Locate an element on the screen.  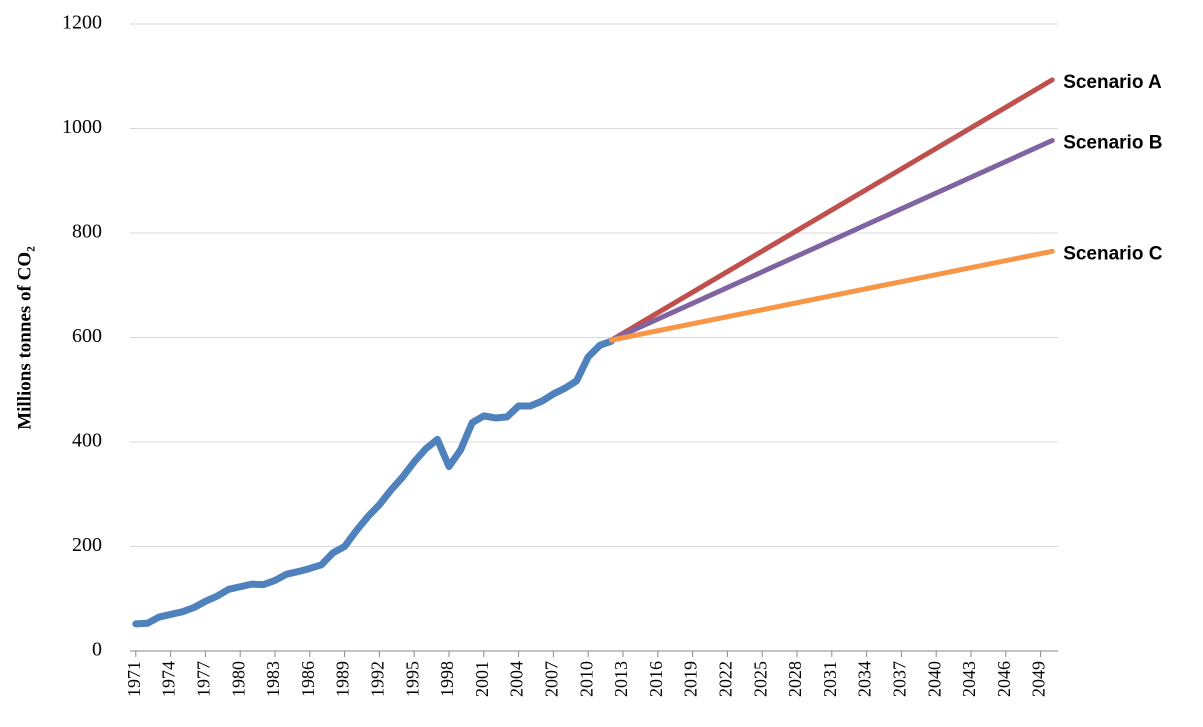
series-label: Scenario B is located at coordinates (1112, 143).